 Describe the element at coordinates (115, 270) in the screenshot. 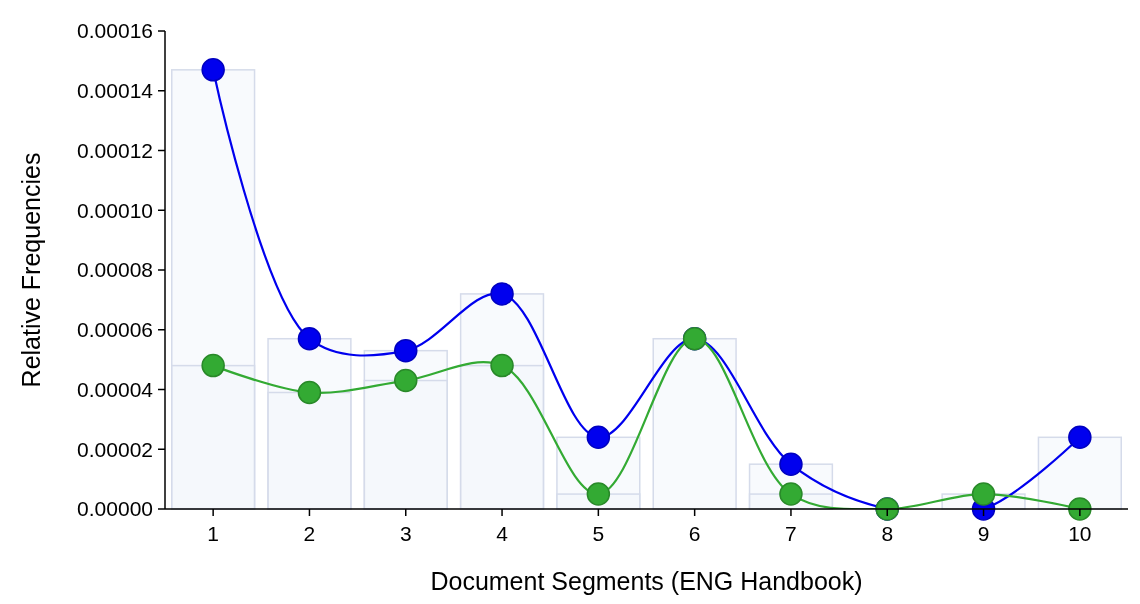

I see `y-tick-label: 0.00008` at that location.